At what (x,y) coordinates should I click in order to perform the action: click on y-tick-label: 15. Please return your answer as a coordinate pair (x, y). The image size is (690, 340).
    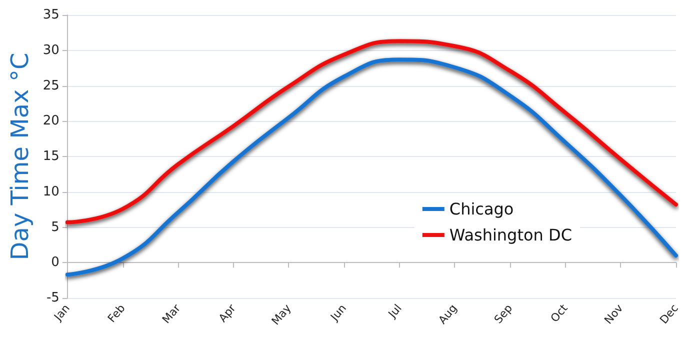
    Looking at the image, I should click on (51, 156).